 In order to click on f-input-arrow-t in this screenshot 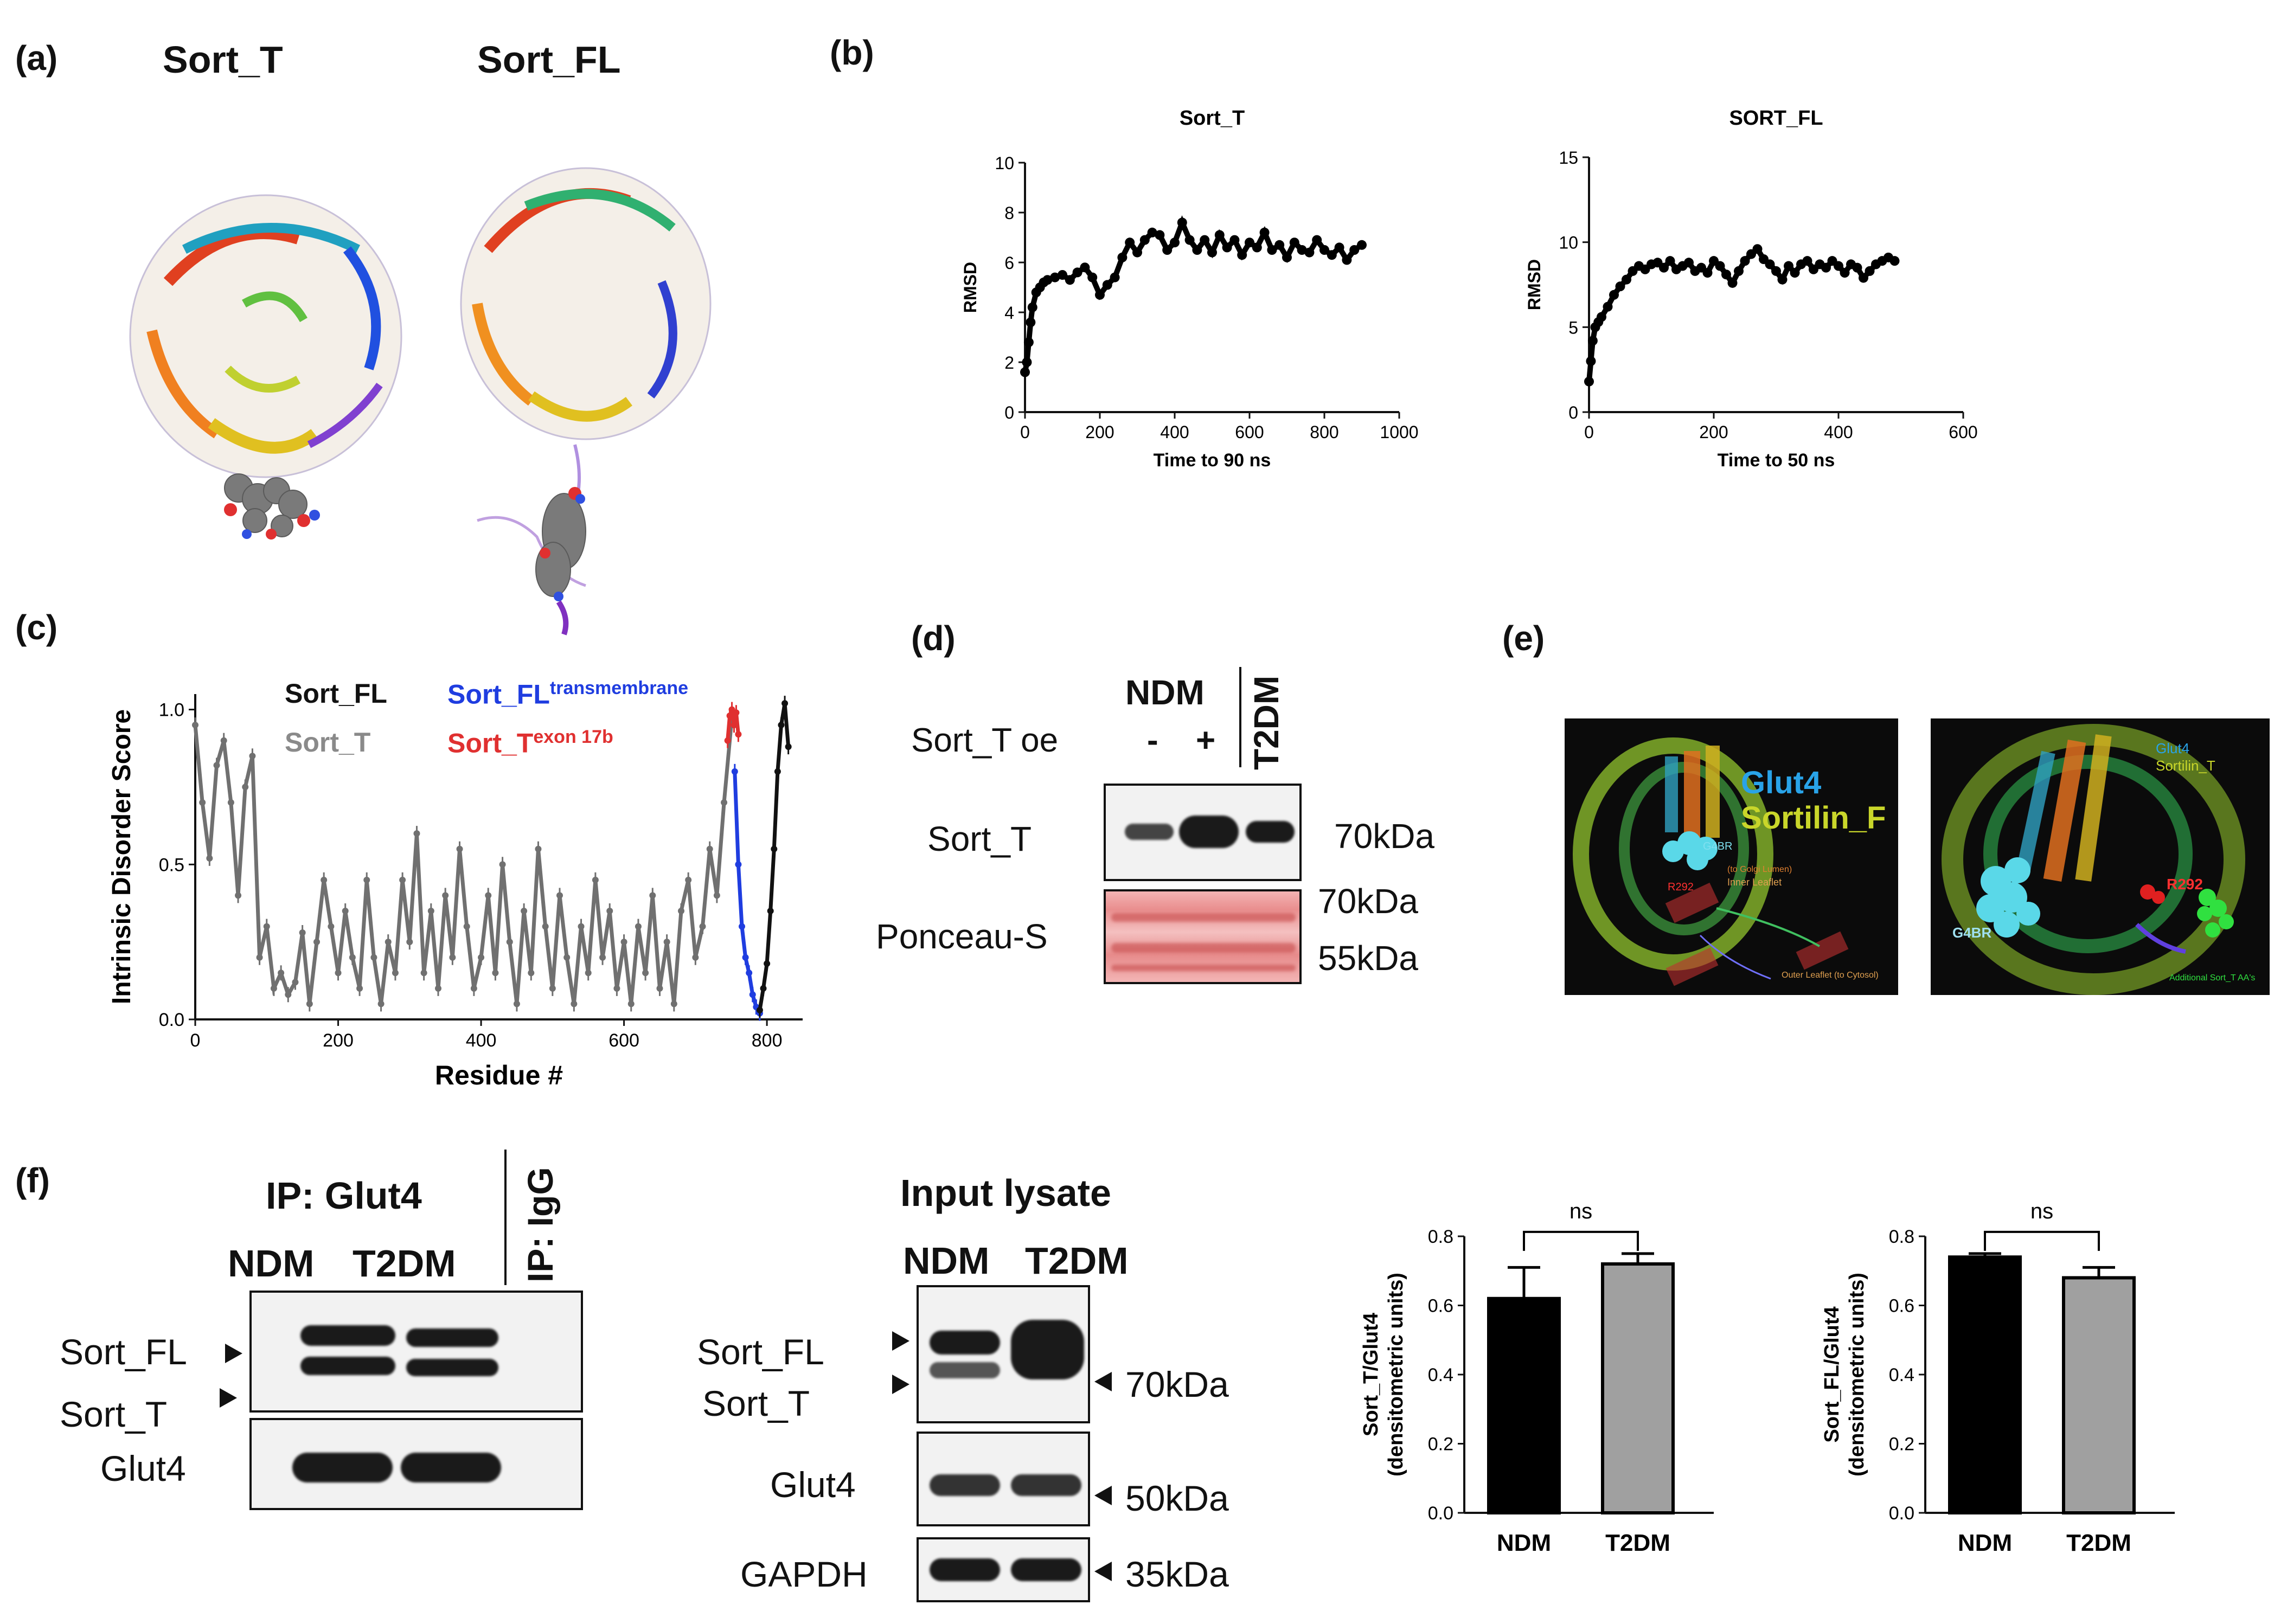, I will do `click(900, 1384)`.